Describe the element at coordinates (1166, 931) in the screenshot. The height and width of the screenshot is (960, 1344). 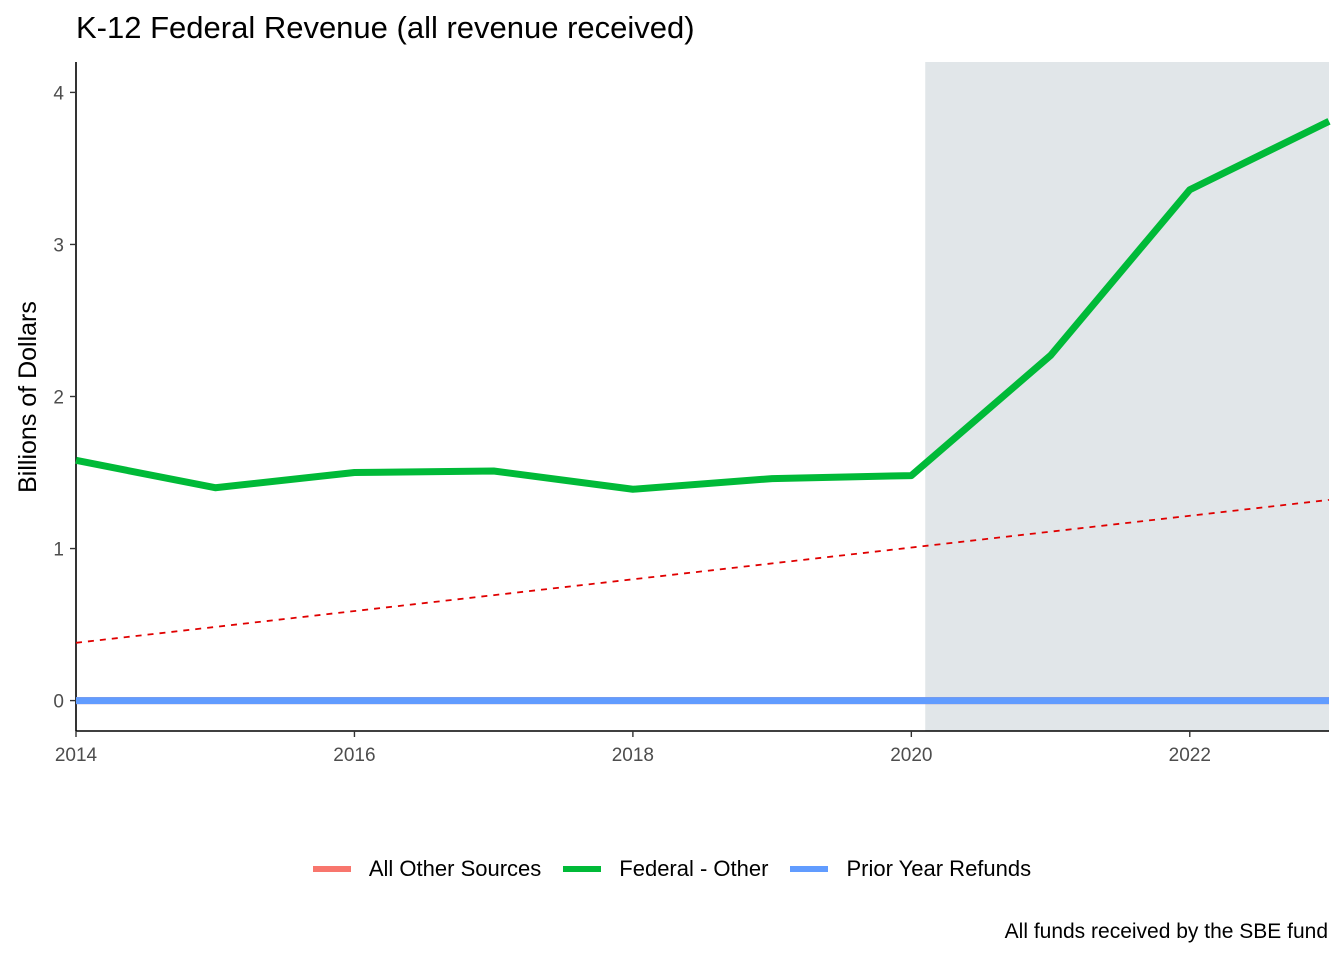
I see `chart-caption: All funds received by the SBE fund` at that location.